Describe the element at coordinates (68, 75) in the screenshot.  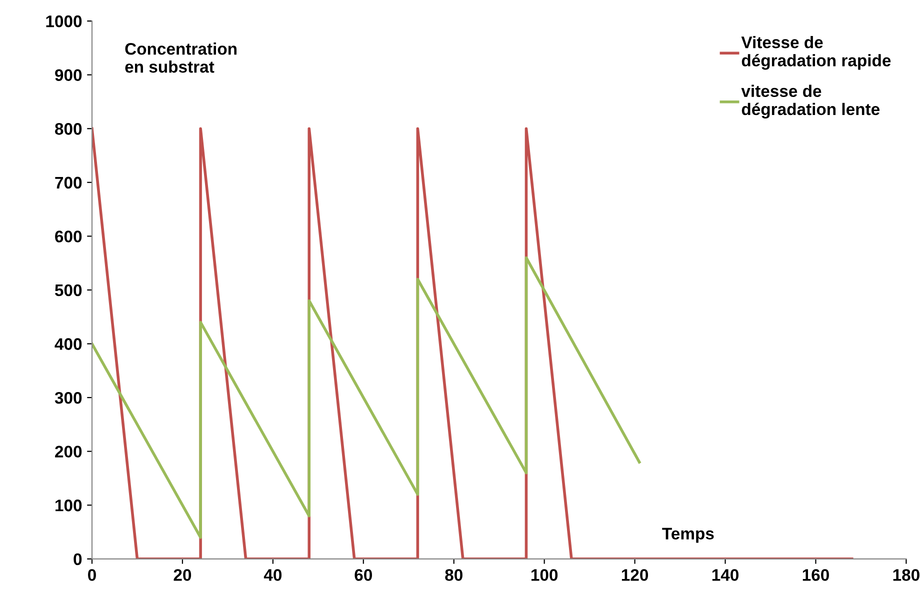
I see `y-tick-label: 900` at that location.